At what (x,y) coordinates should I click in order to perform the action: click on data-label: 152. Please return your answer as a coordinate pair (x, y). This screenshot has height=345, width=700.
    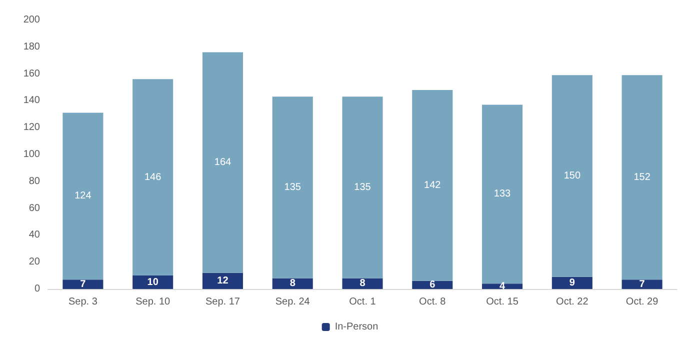
    Looking at the image, I should click on (642, 177).